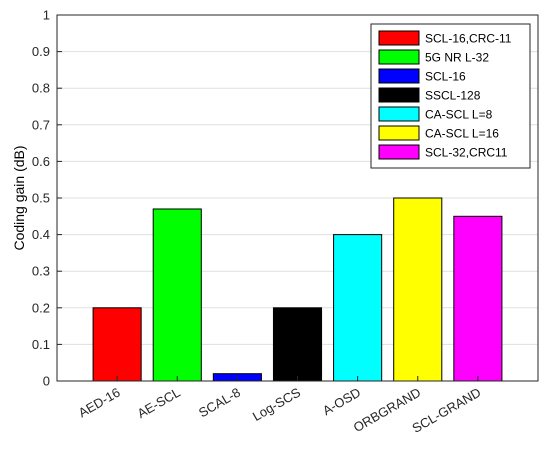 Image resolution: width=550 pixels, height=452 pixels. I want to click on y-tick-label: 0, so click(46, 381).